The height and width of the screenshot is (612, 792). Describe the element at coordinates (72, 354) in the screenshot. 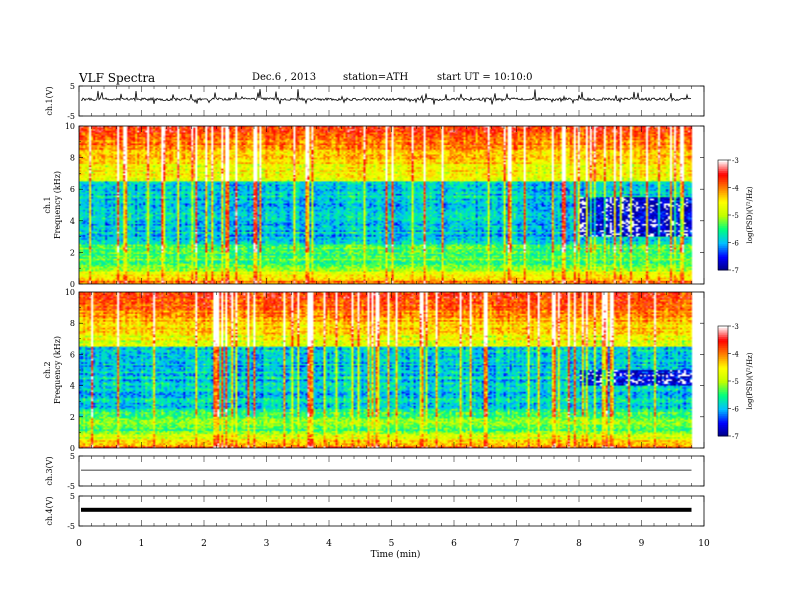

I see `y-tick-label: 6` at that location.